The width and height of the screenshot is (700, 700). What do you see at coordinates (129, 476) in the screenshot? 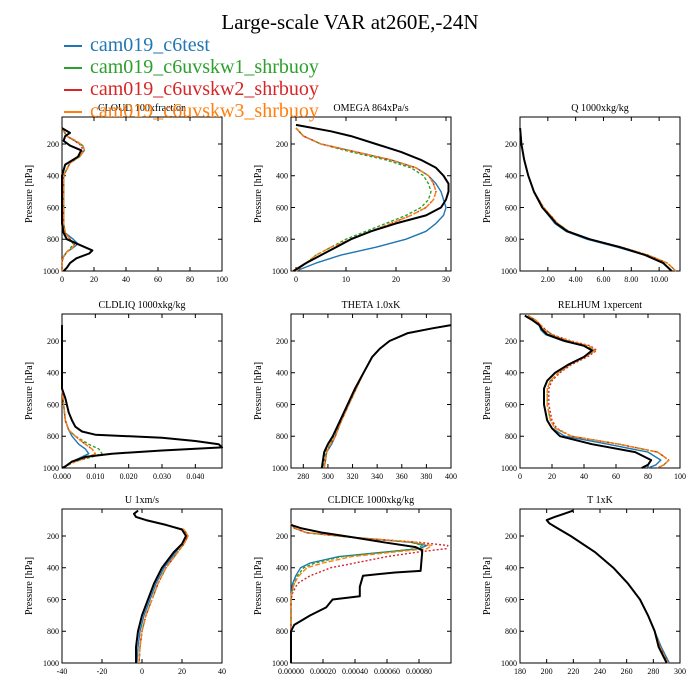
I see `x-tick-label: 0.020` at bounding box center [129, 476].